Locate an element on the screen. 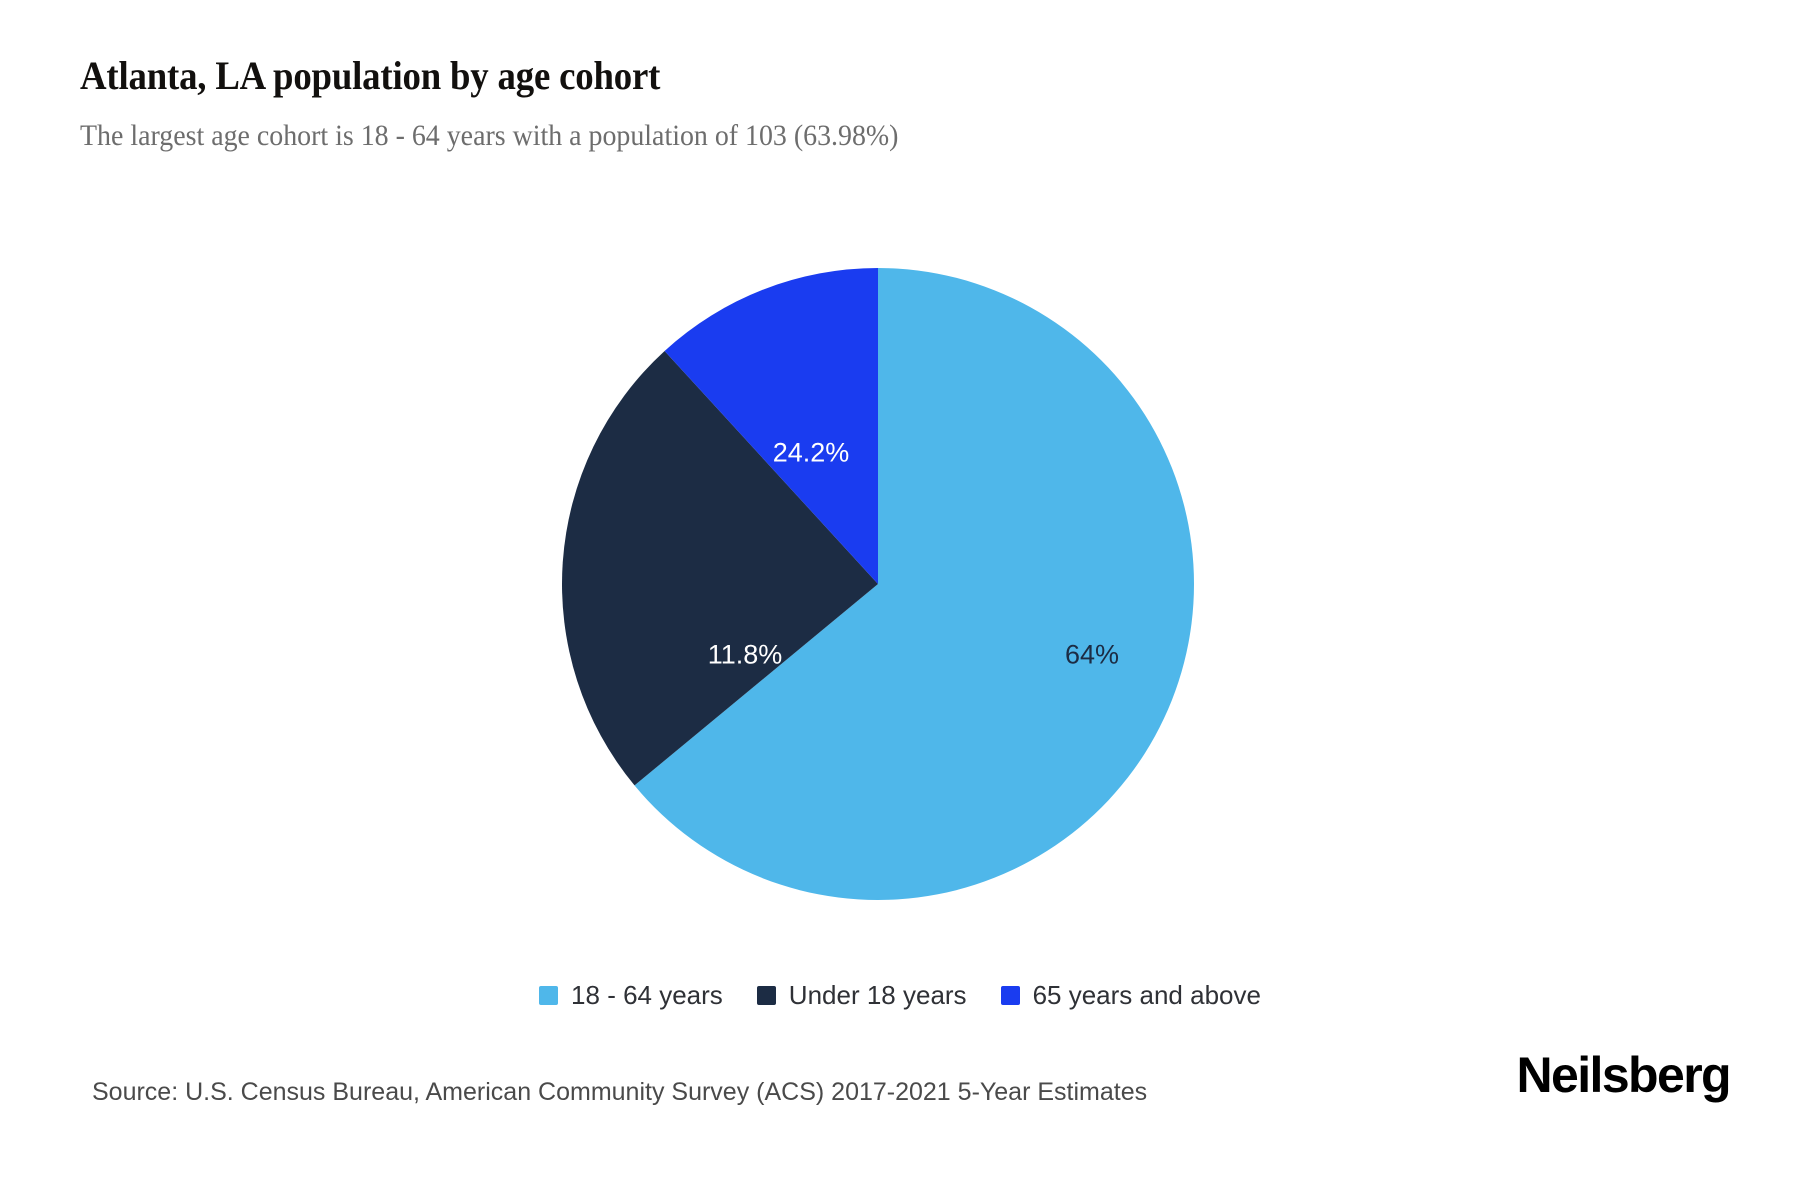 The image size is (1800, 1200). pie-slice-label-under-18-years: 24.2% is located at coordinates (811, 452).